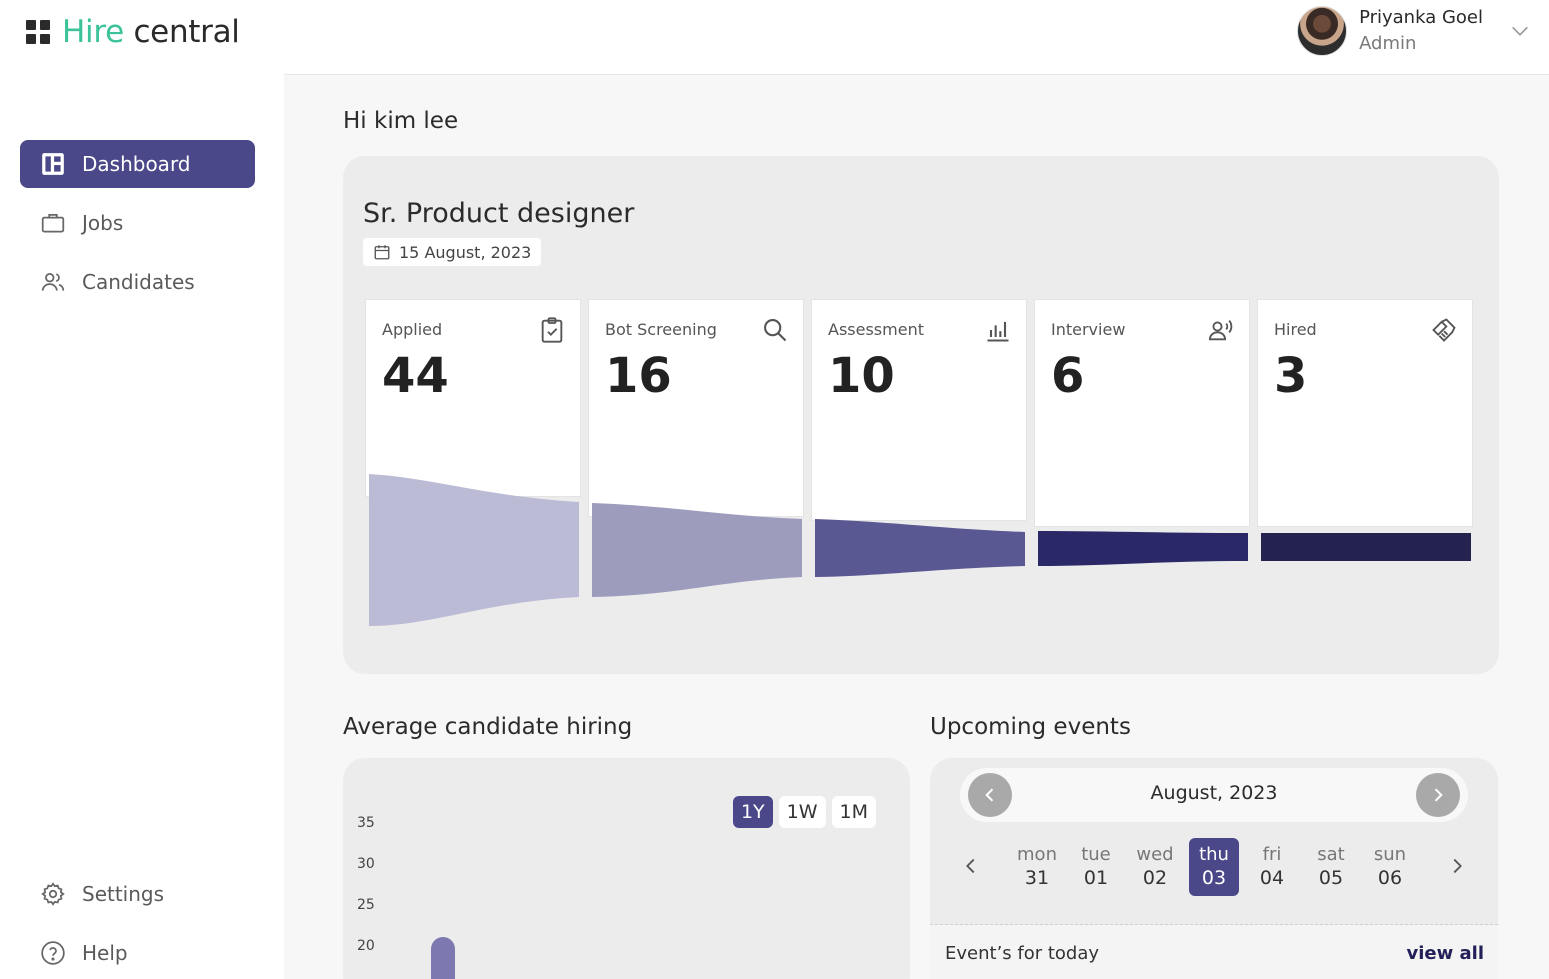 Image resolution: width=1549 pixels, height=979 pixels. What do you see at coordinates (1030, 727) in the screenshot?
I see `upcoming-events-title: Upcoming events` at bounding box center [1030, 727].